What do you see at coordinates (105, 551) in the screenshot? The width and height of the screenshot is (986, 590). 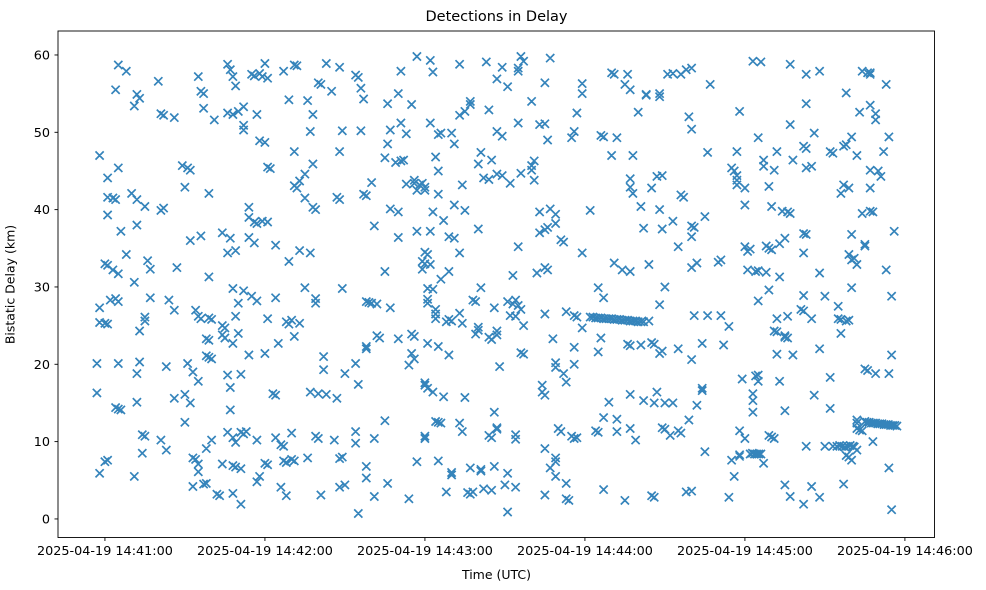 I see `x-tick-label: 2025-04-19 14:41:00` at bounding box center [105, 551].